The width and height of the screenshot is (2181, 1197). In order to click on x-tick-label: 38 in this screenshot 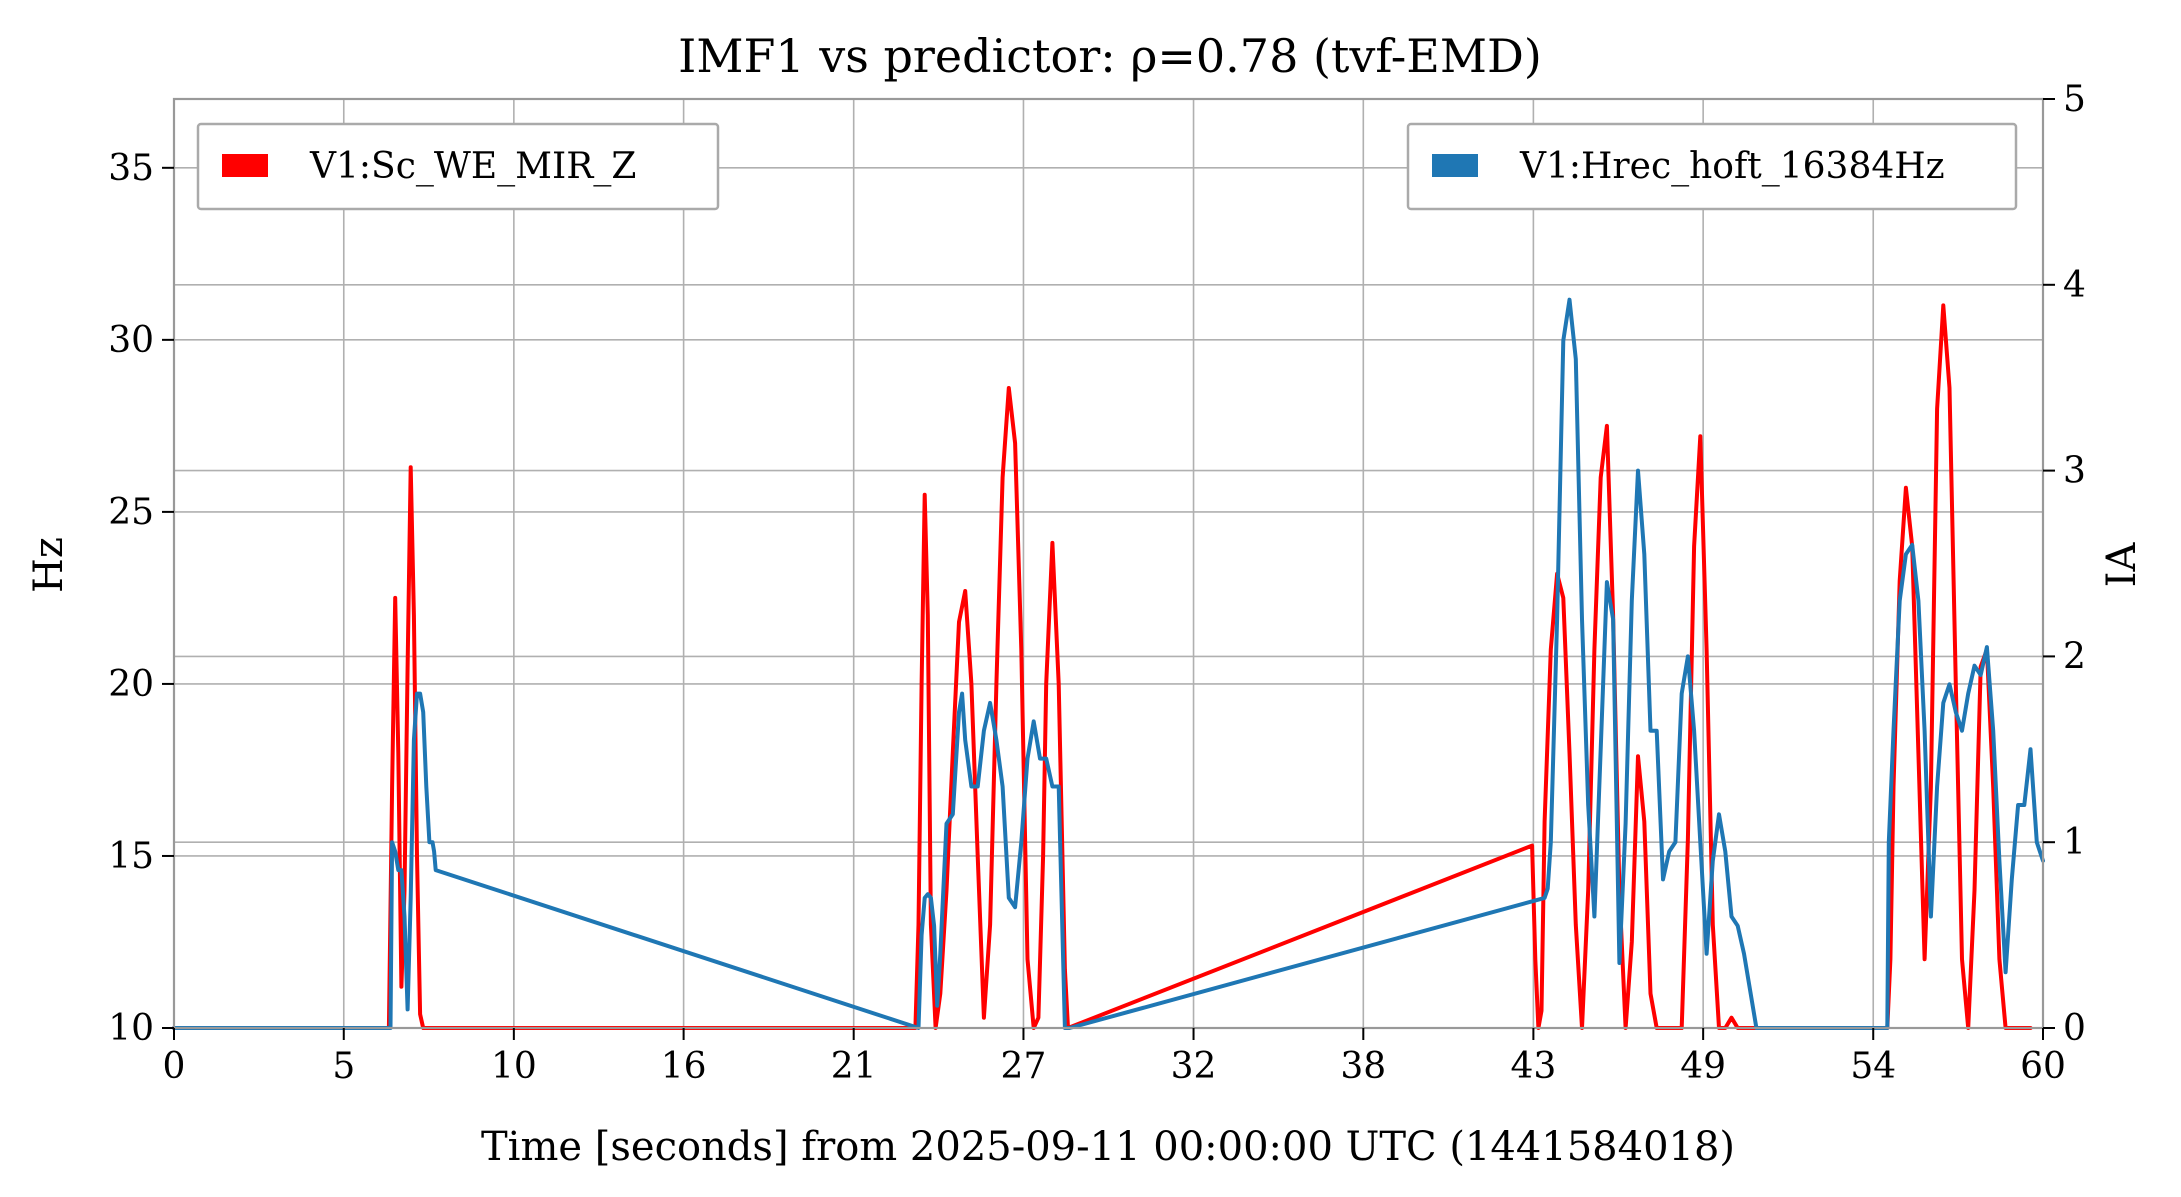, I will do `click(1363, 1066)`.